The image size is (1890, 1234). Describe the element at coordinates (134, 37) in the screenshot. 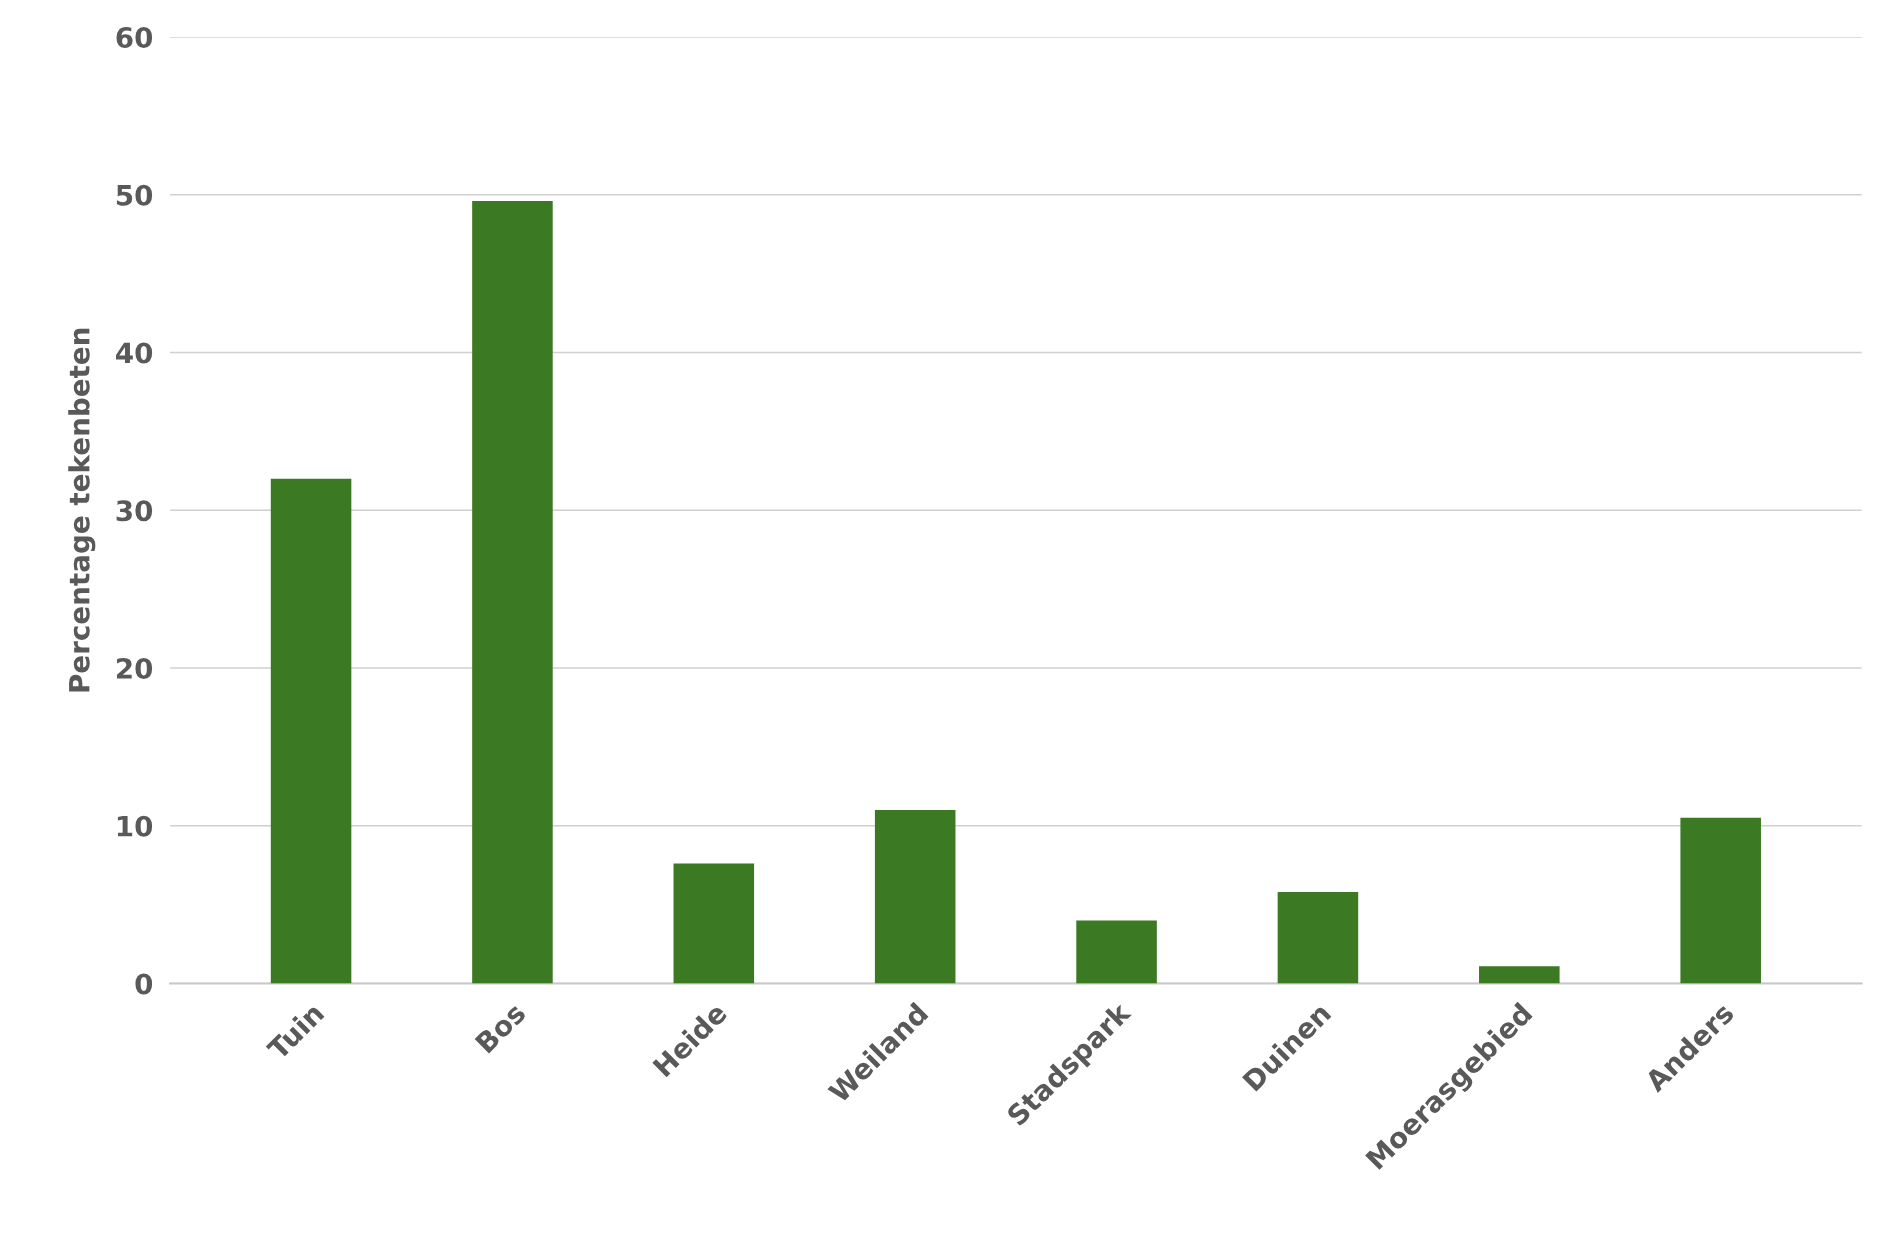

I see `y-tick-label: 60` at that location.